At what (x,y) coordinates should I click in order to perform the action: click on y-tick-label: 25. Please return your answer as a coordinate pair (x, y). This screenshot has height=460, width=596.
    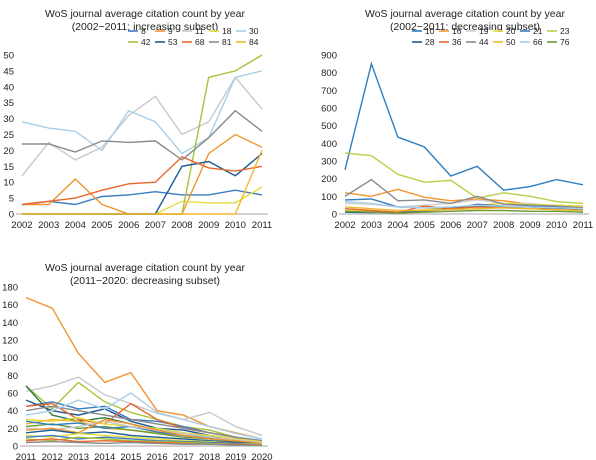
    Looking at the image, I should click on (8, 135).